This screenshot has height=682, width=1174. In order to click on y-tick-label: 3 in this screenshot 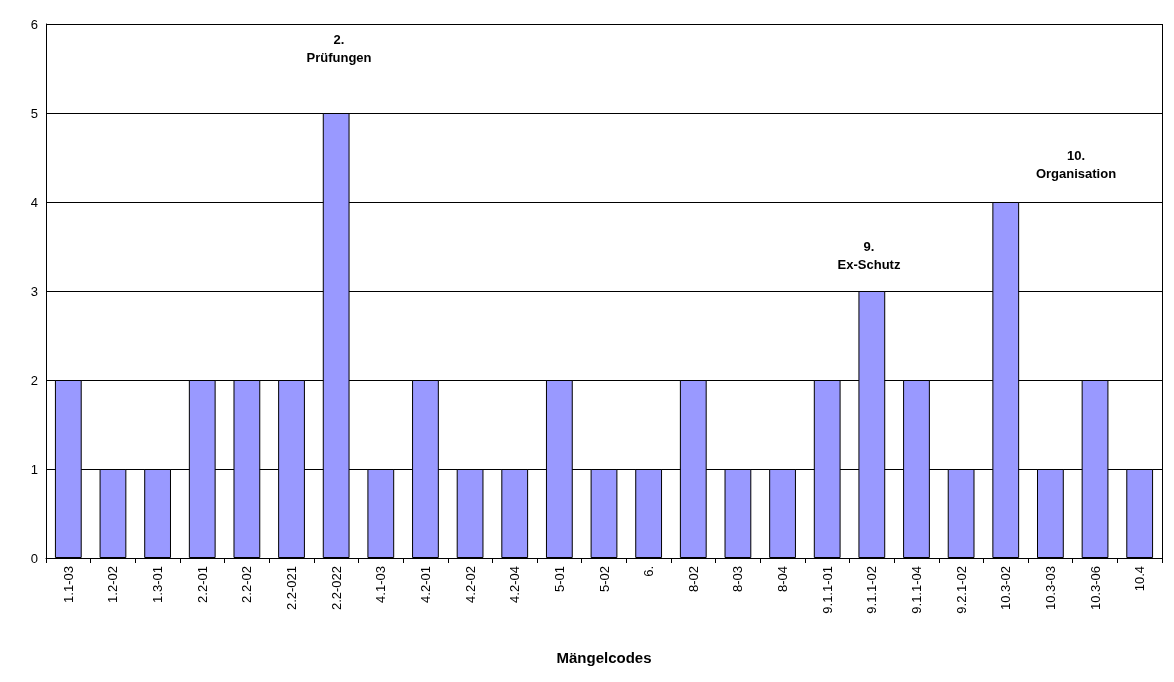, I will do `click(34, 291)`.